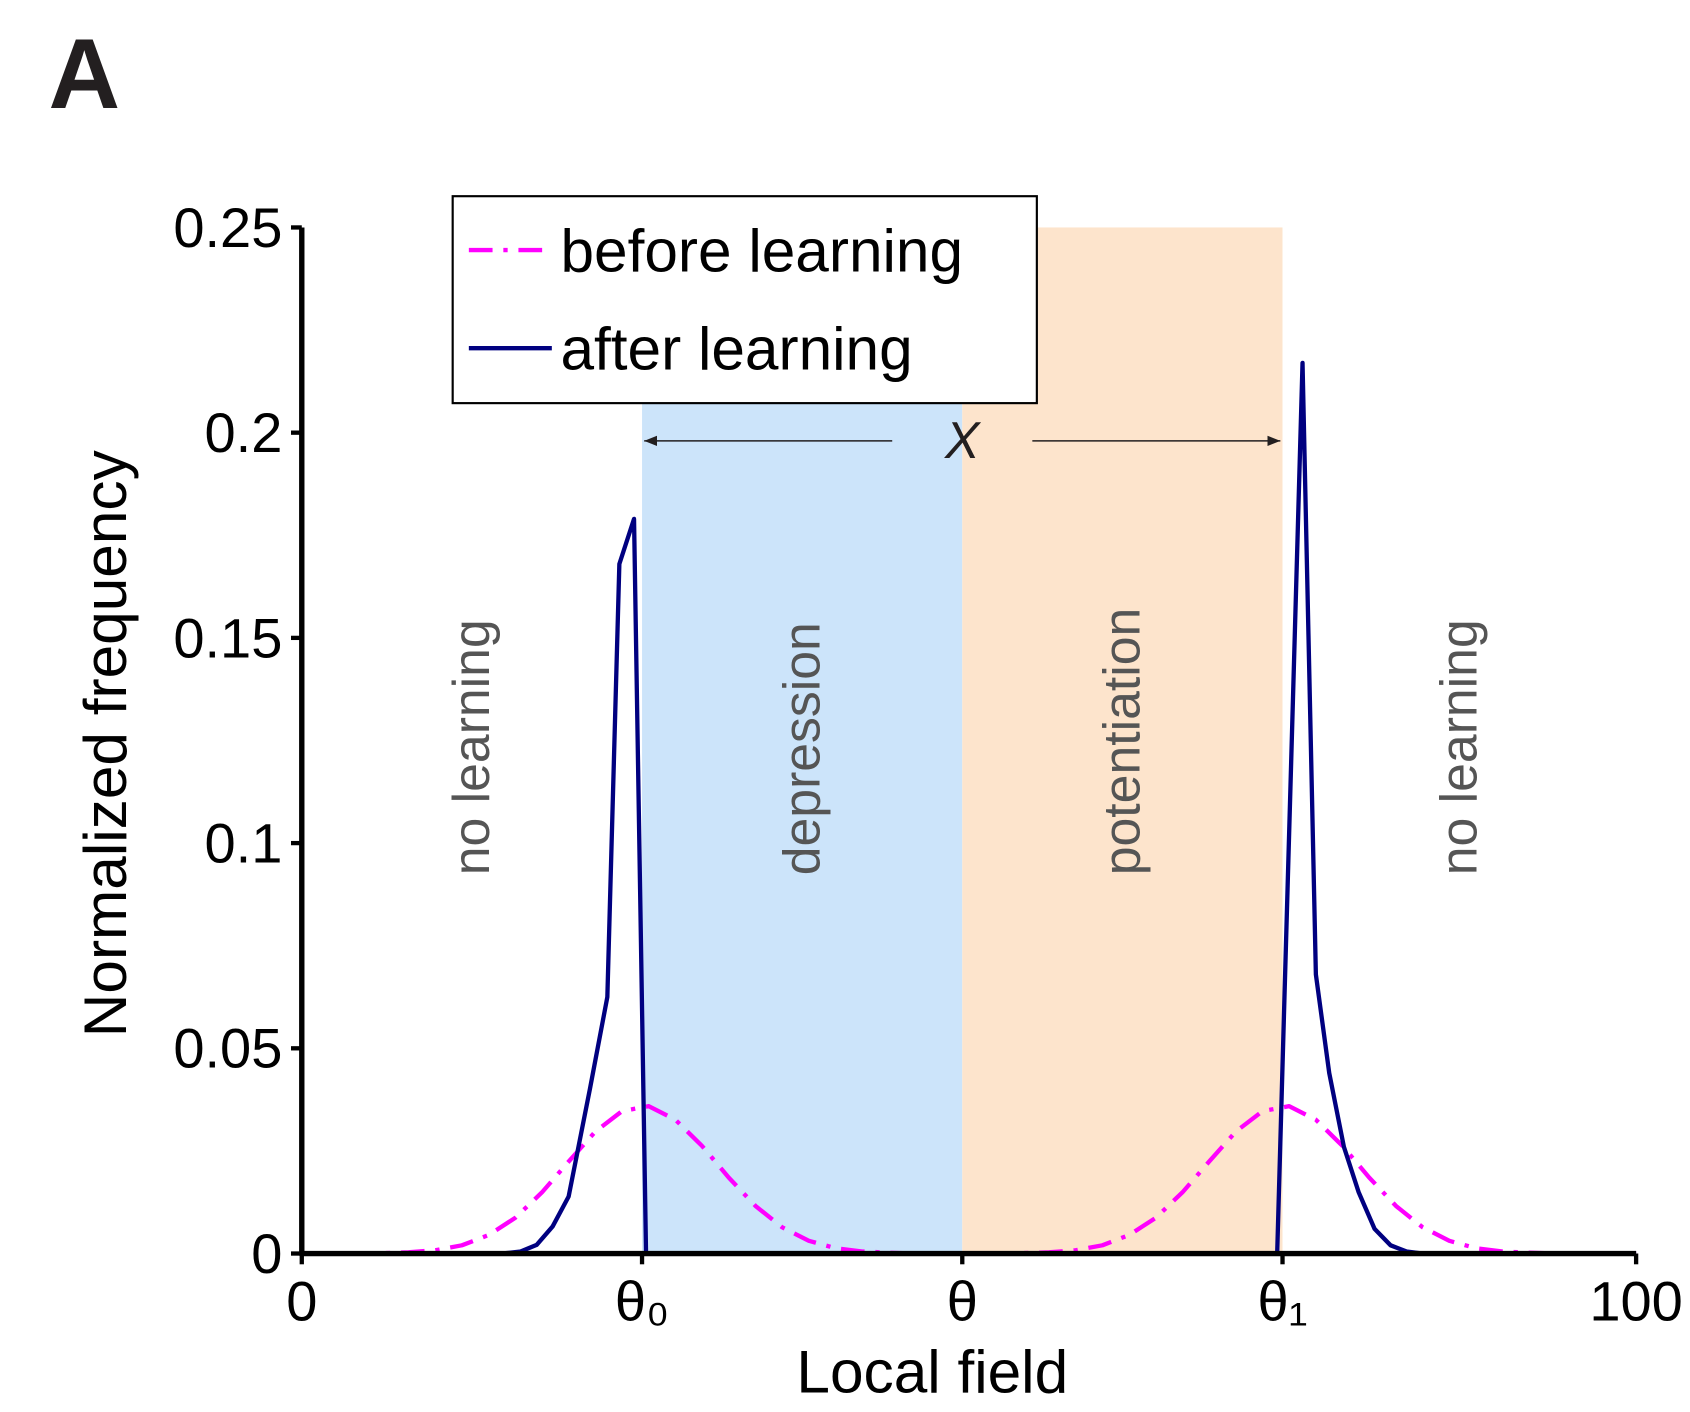  I want to click on legend-label: after learning, so click(736, 349).